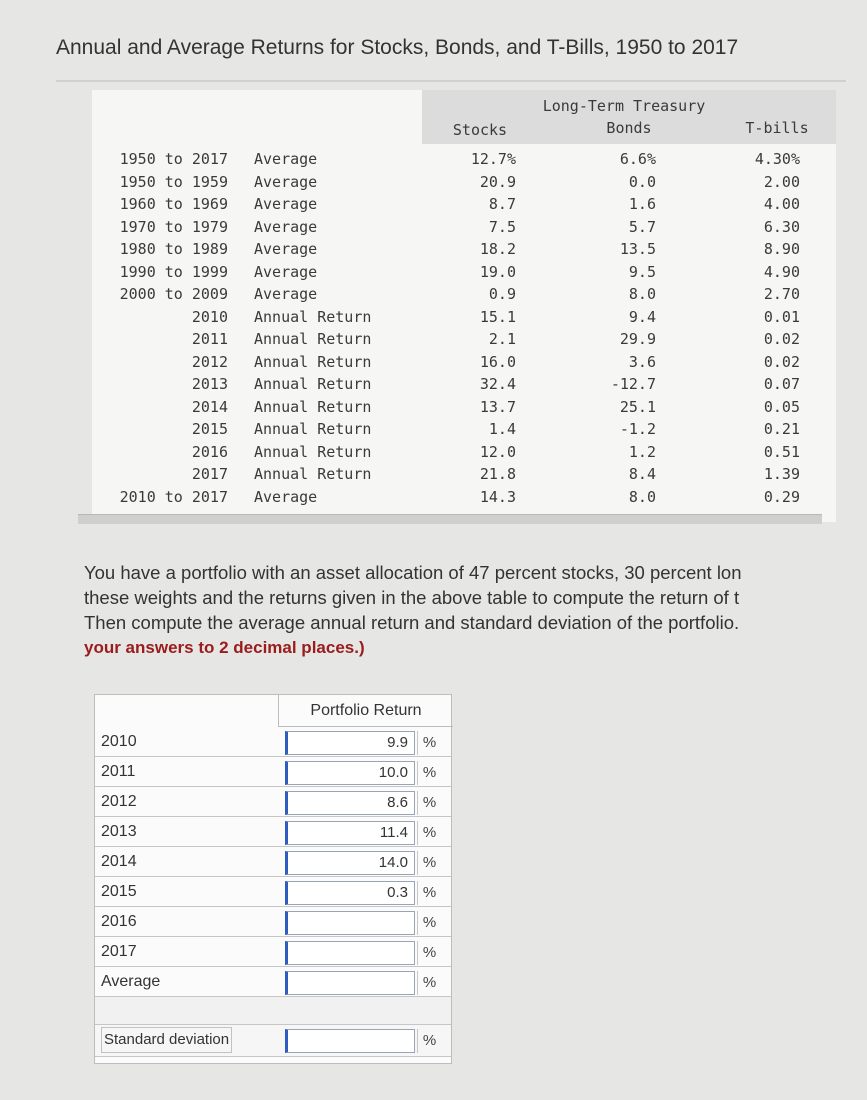 The width and height of the screenshot is (867, 1100). What do you see at coordinates (273, 862) in the screenshot?
I see `answer-row-2014: 2014 14.0%` at bounding box center [273, 862].